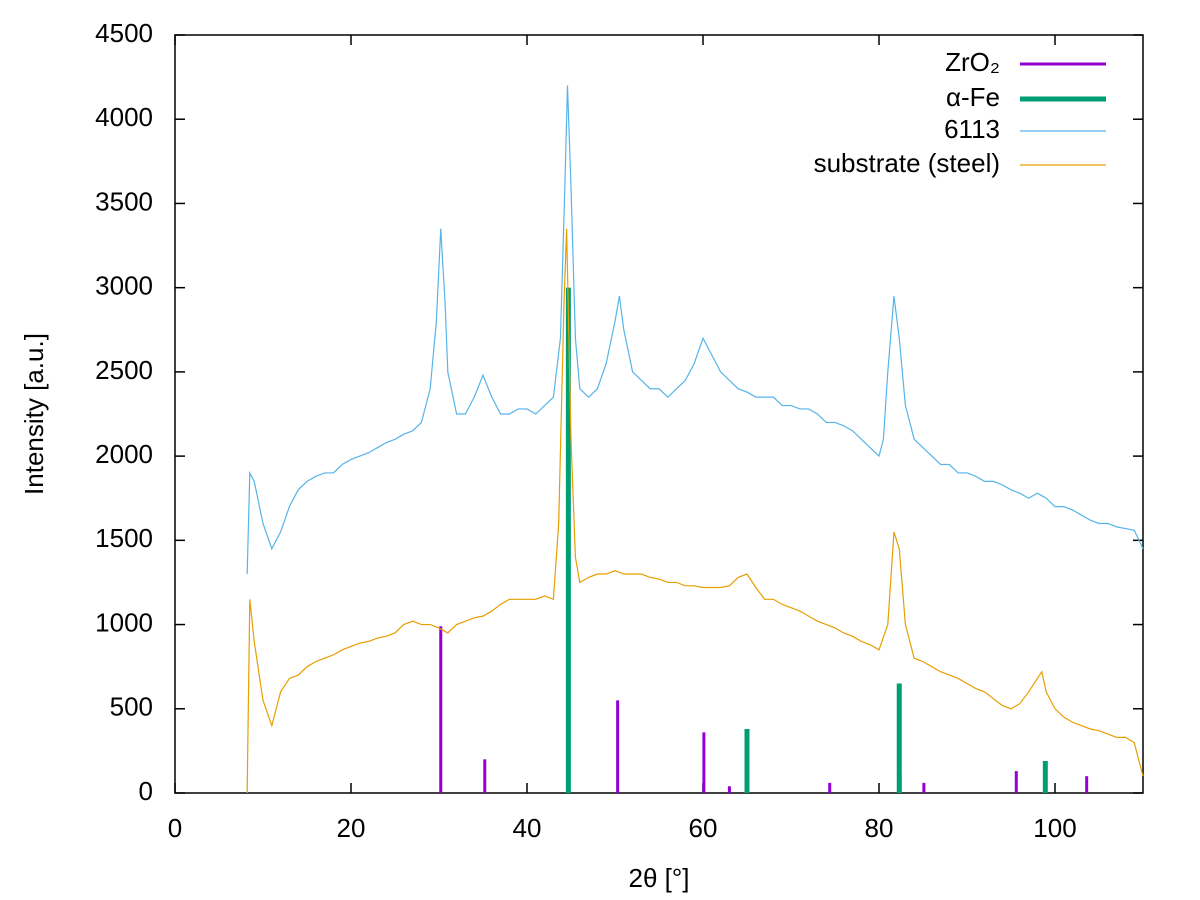  What do you see at coordinates (124, 201) in the screenshot?
I see `y-tick-label: 3500` at bounding box center [124, 201].